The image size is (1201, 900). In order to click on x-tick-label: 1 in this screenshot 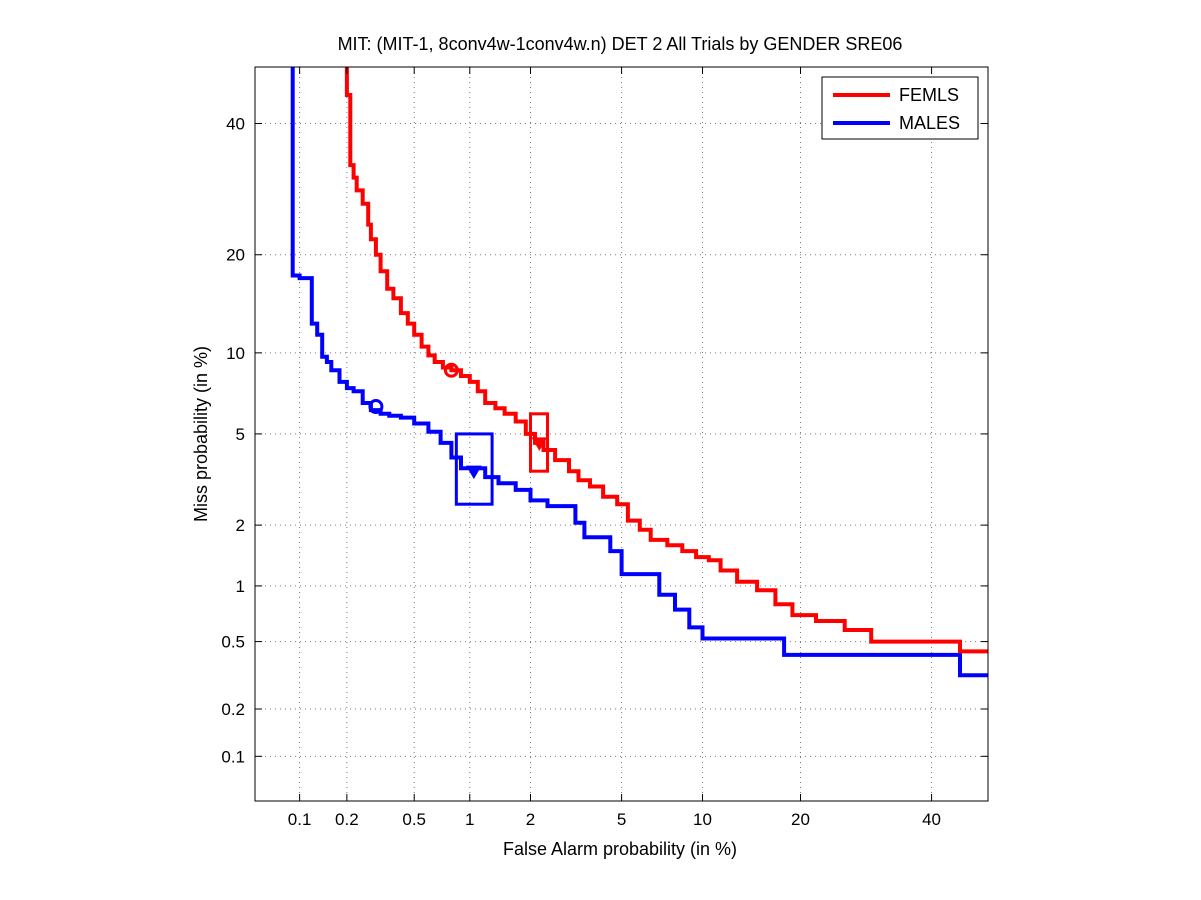, I will do `click(469, 819)`.